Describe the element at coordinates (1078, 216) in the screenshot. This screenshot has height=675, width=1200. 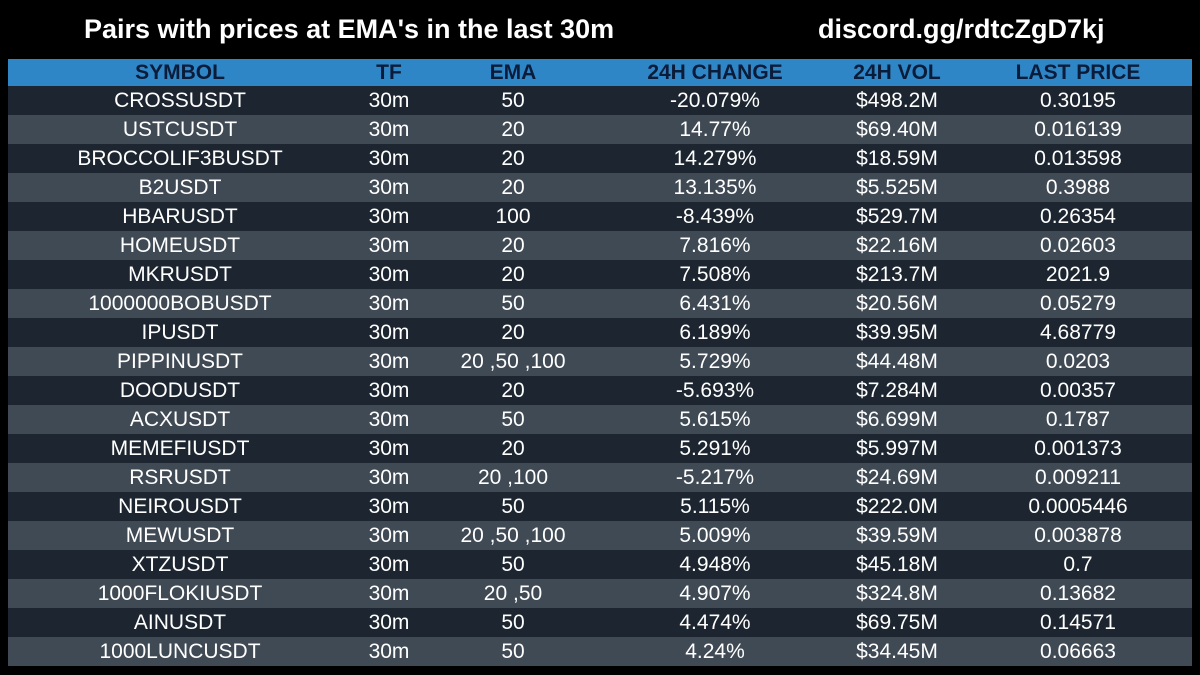
I see `cell-last-price: 0.26354` at that location.